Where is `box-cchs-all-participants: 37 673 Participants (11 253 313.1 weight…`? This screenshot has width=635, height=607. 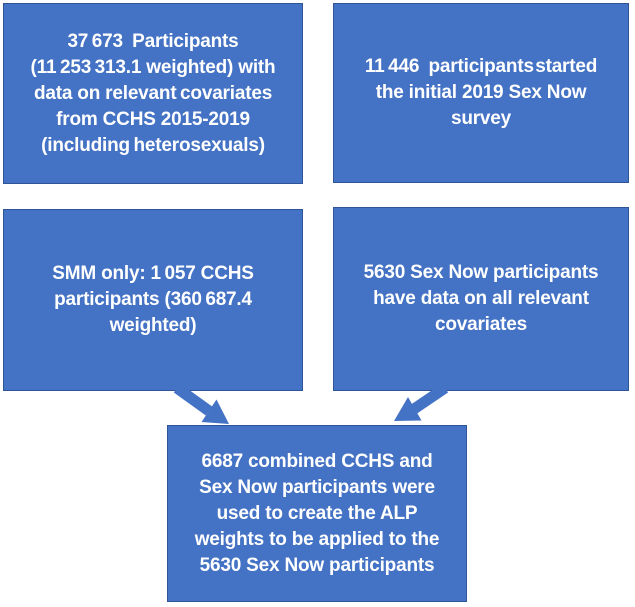 box-cchs-all-participants: 37 673 Participants (11 253 313.1 weight… is located at coordinates (153, 93).